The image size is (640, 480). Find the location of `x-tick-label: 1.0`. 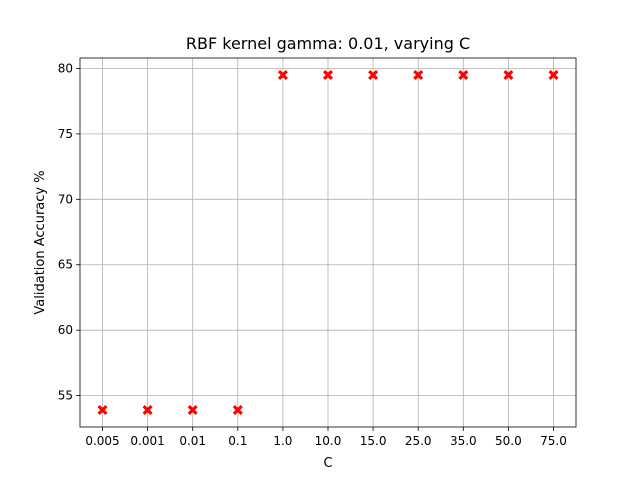

x-tick-label: 1.0 is located at coordinates (282, 441).